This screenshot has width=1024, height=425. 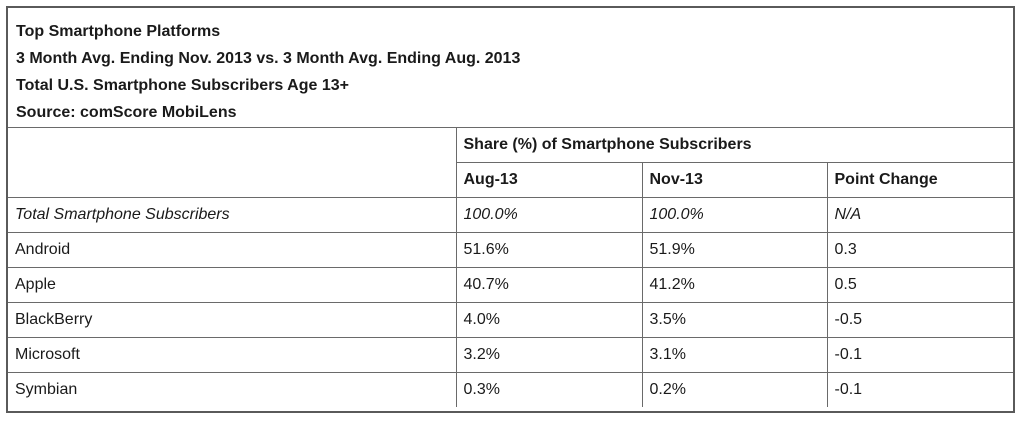 I want to click on aug-cell: 40.7%, so click(x=549, y=285).